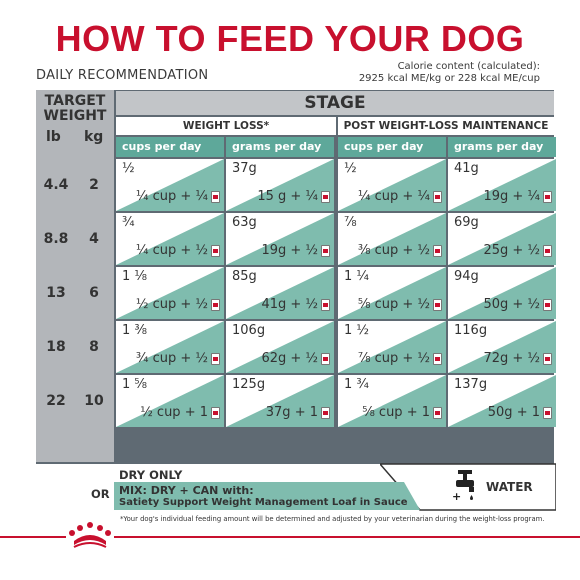 The width and height of the screenshot is (580, 580). I want to click on dry-amount: 137g, so click(471, 384).